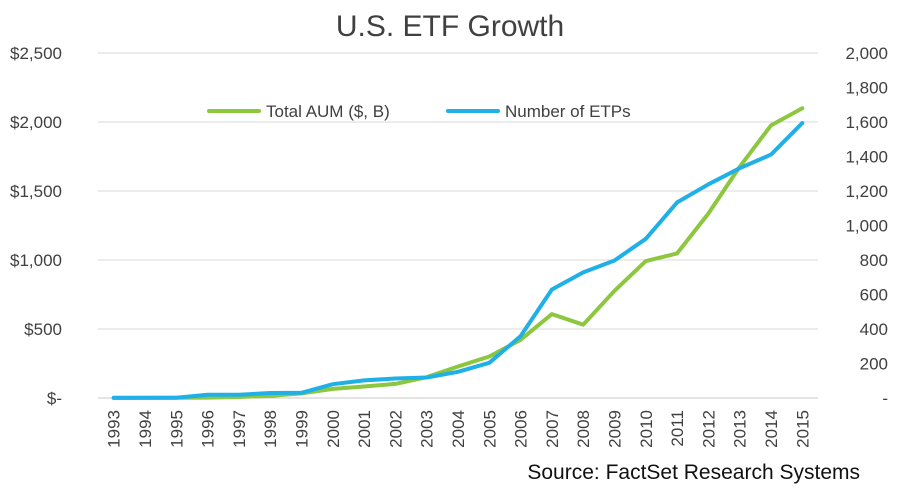  What do you see at coordinates (568, 111) in the screenshot?
I see `legend-label-number-of-etps: Number of ETPs` at bounding box center [568, 111].